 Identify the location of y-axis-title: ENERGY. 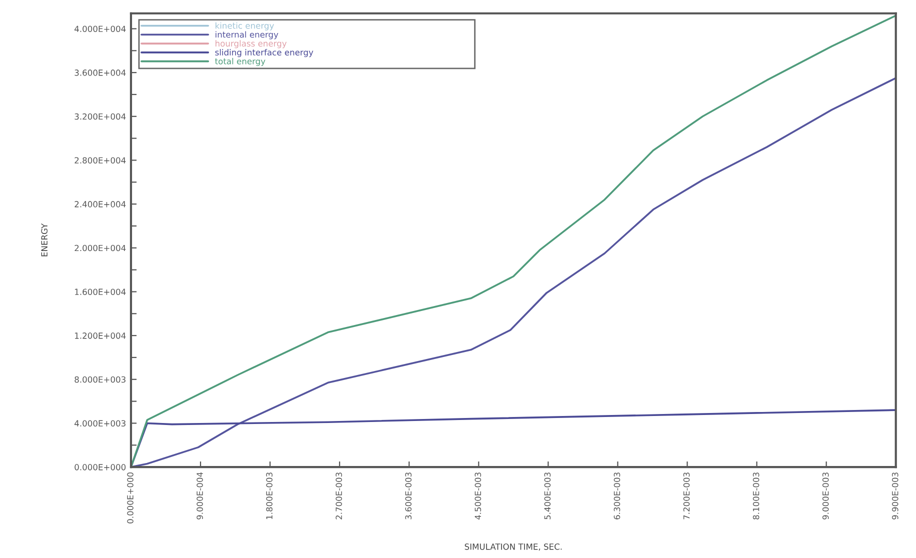
(44, 239).